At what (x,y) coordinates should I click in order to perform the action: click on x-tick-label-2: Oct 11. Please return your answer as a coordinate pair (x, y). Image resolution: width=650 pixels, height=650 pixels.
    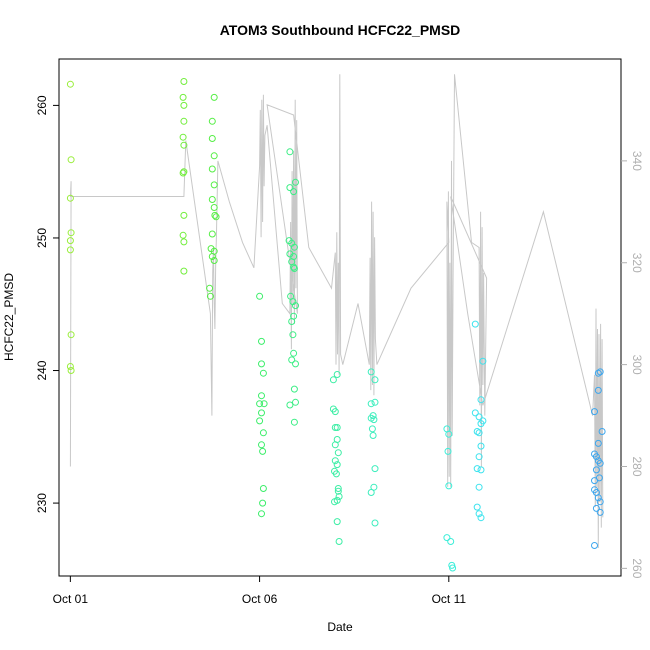
    Looking at the image, I should click on (449, 599).